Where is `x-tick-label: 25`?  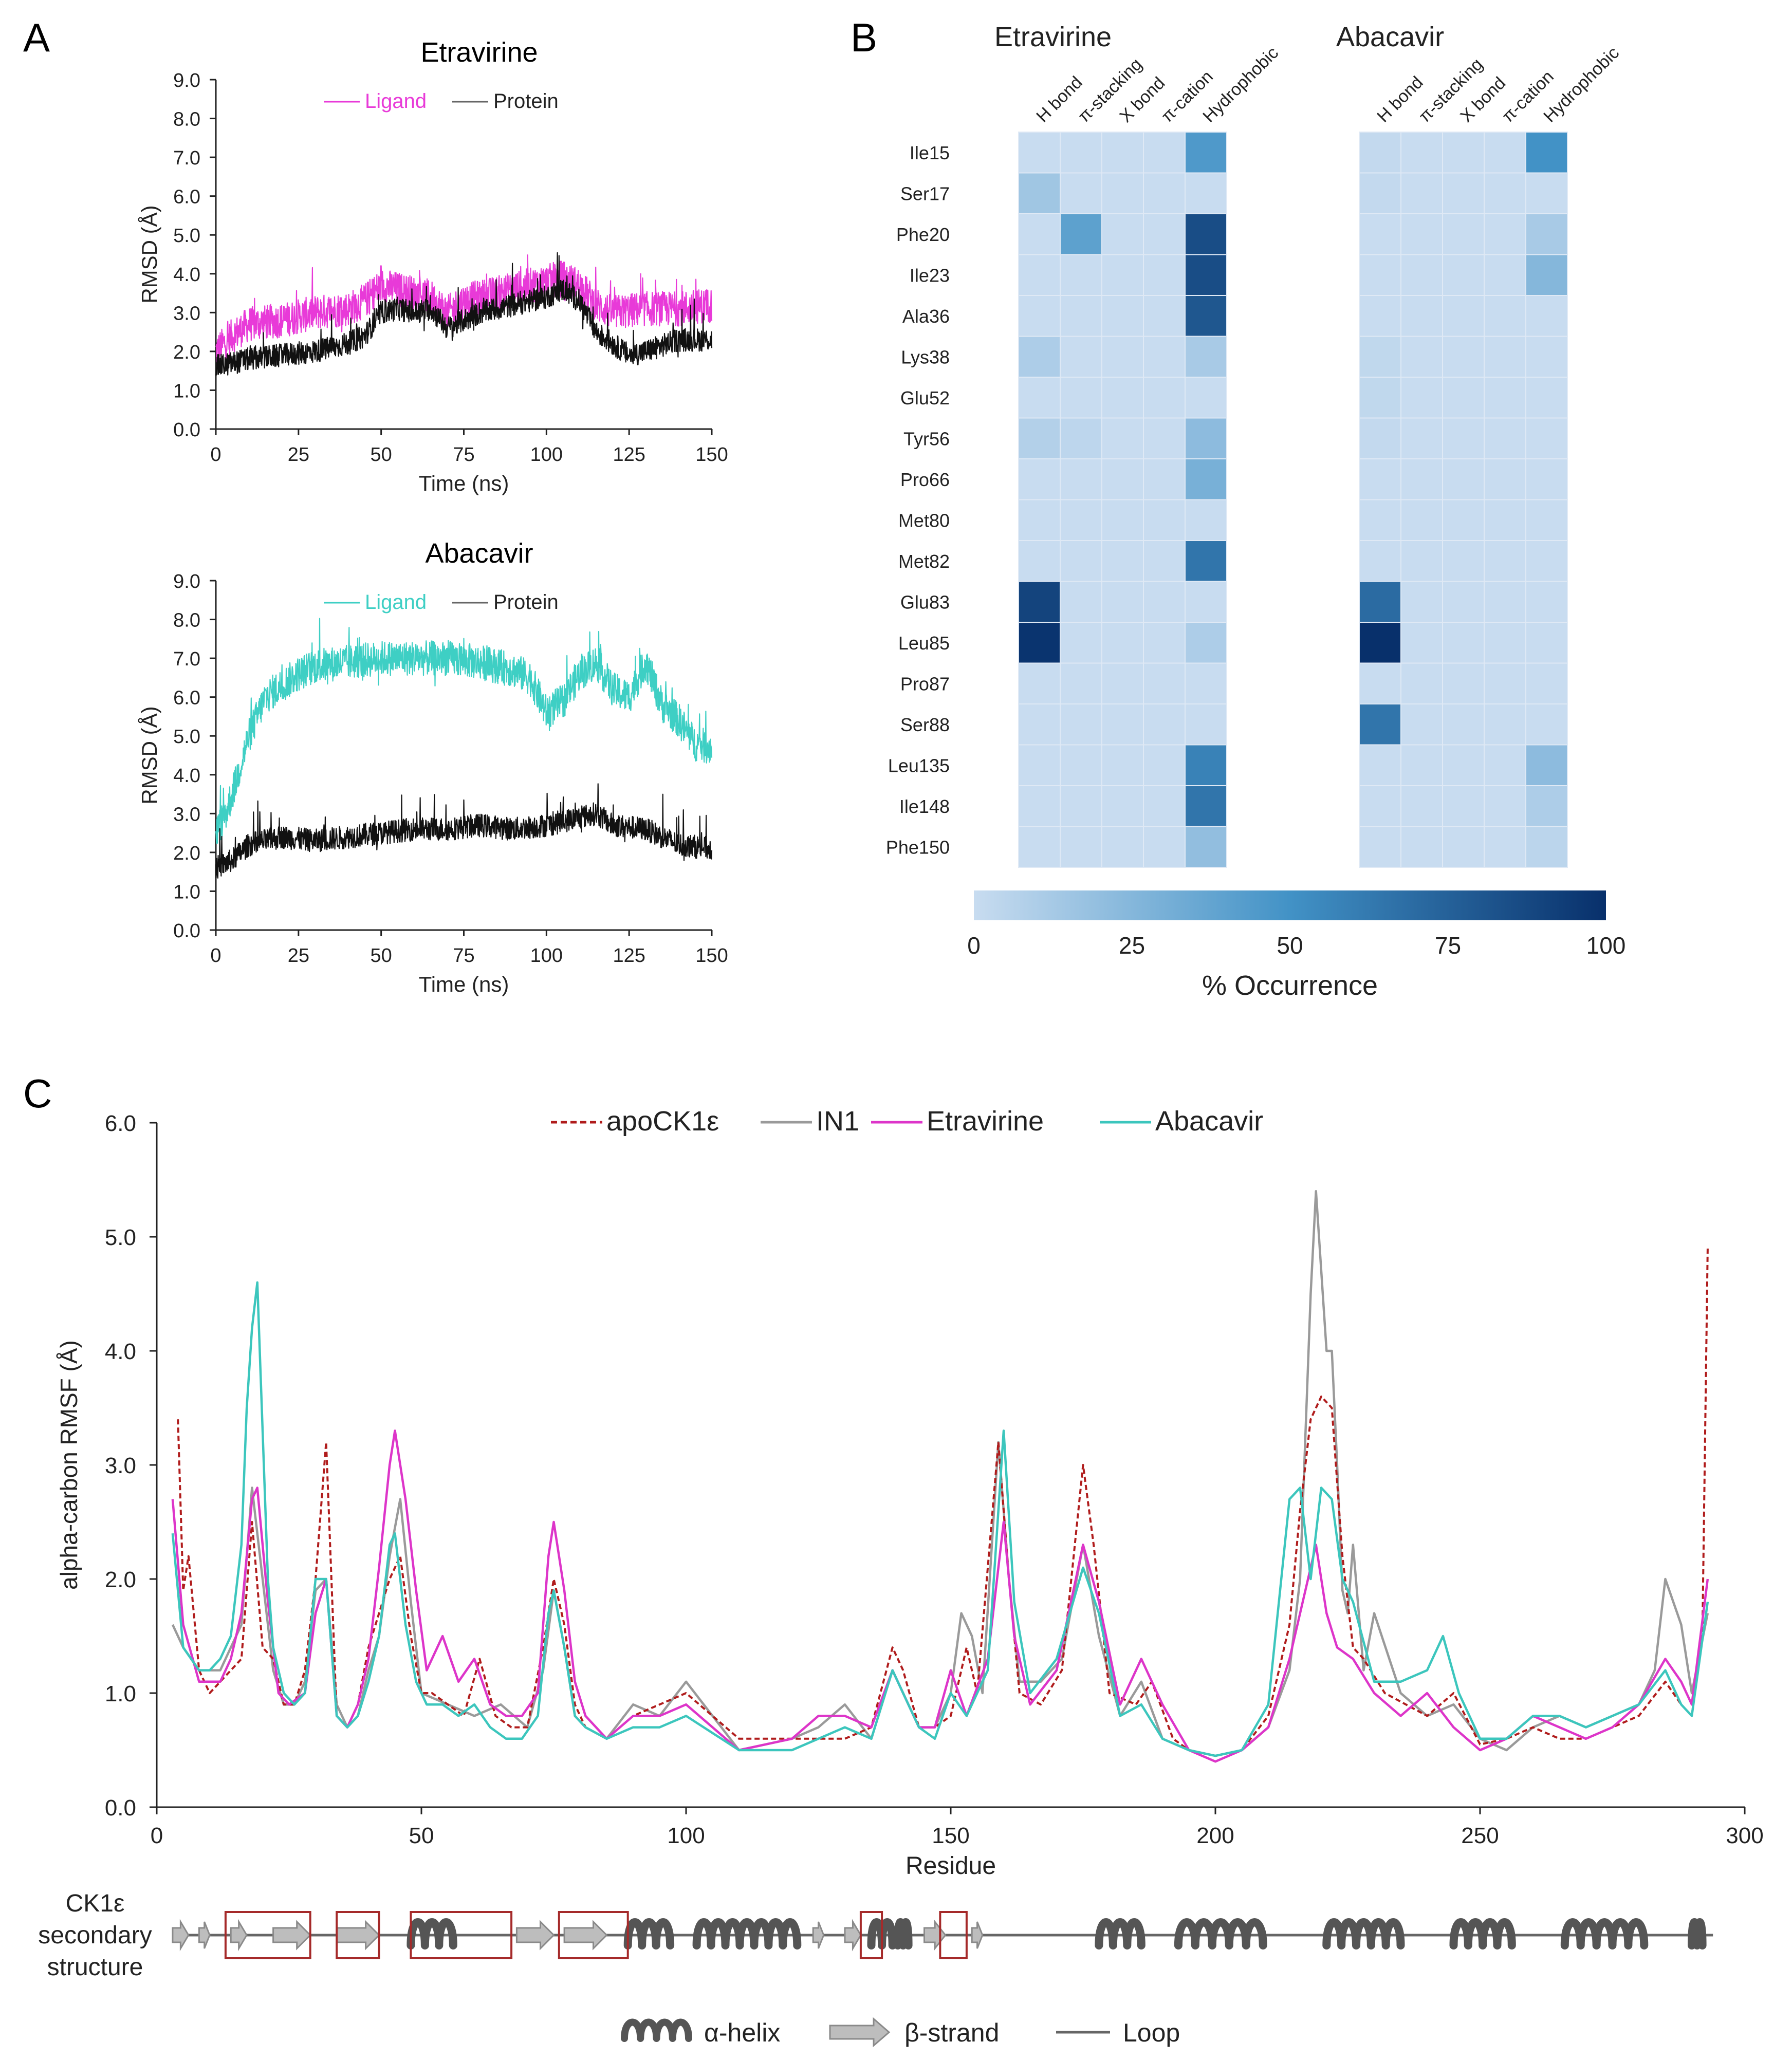 x-tick-label: 25 is located at coordinates (299, 956).